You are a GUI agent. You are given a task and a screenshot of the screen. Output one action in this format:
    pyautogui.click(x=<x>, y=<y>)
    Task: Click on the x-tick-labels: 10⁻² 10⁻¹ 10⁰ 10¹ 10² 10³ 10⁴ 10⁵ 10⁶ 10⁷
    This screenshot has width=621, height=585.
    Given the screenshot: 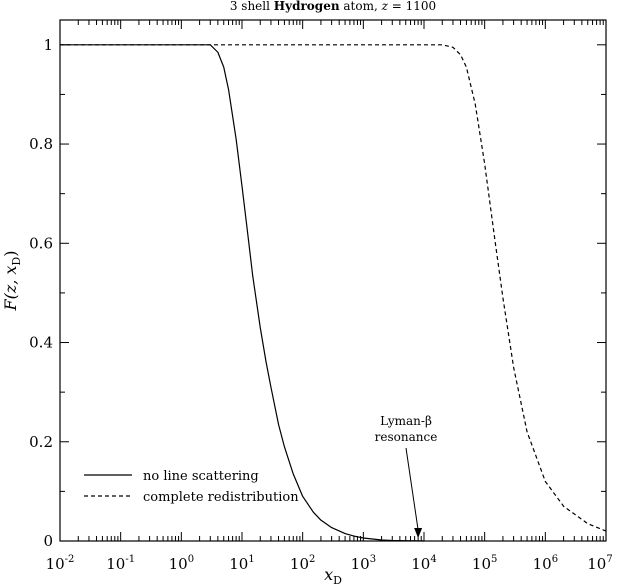 What is the action you would take?
    pyautogui.click(x=329, y=563)
    